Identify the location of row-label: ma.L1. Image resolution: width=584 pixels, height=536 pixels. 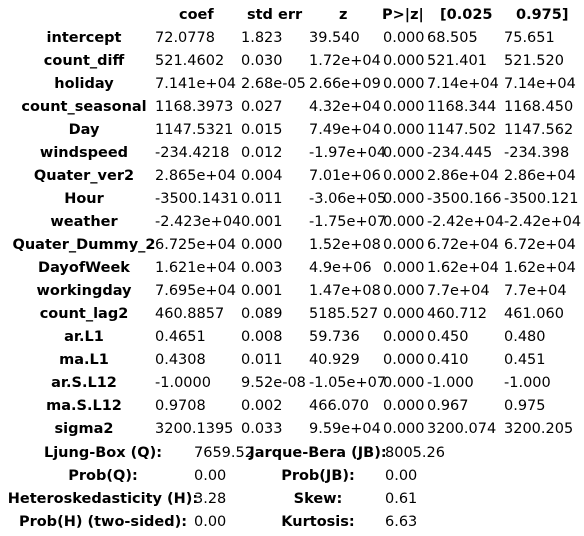
(84, 360).